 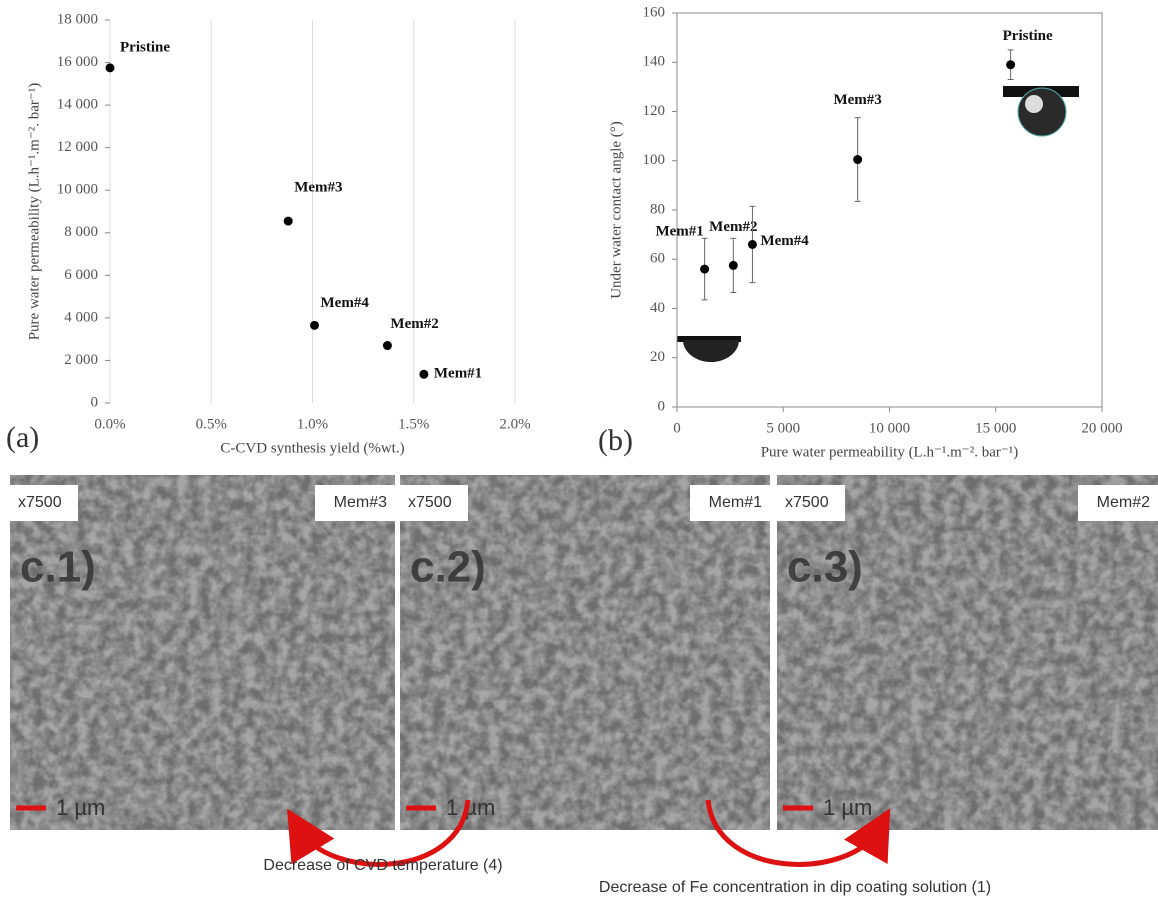 What do you see at coordinates (211, 424) in the screenshot?
I see `x-tick-label: 0.5%` at bounding box center [211, 424].